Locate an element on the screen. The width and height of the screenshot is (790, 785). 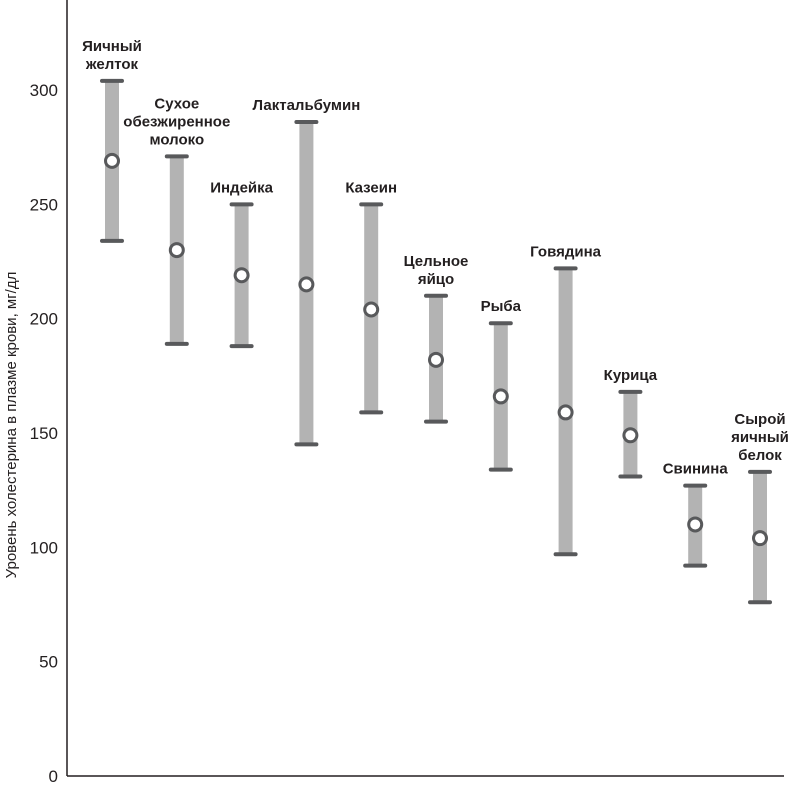
category-label-line: Сырой is located at coordinates (759, 419).